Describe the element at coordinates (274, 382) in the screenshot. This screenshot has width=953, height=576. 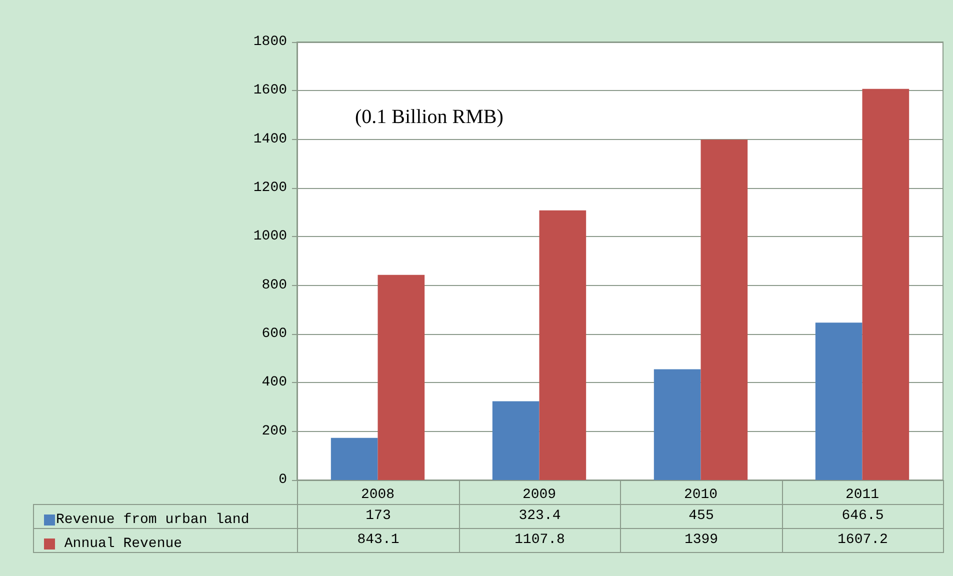
I see `y-tick-label: 400` at that location.